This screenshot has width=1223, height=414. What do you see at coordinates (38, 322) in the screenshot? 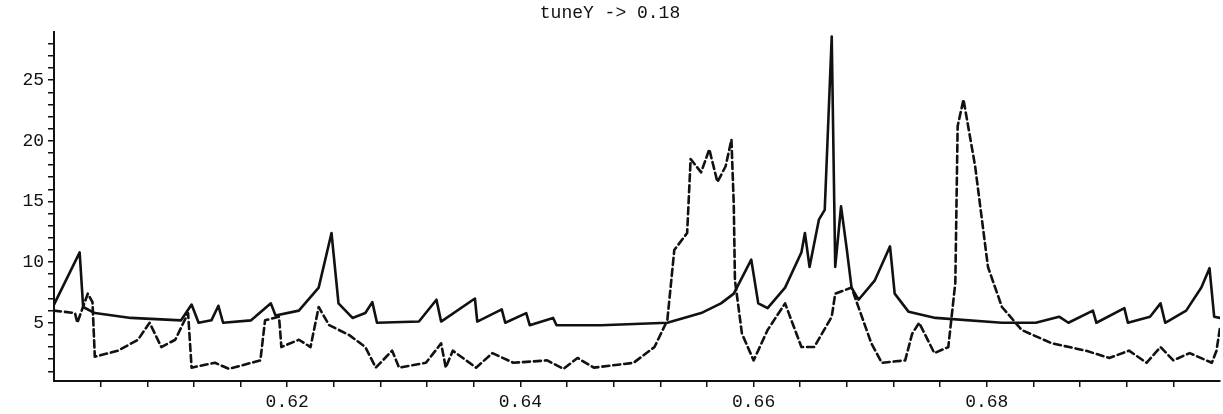
I see `y-tick-label: 5` at bounding box center [38, 322].